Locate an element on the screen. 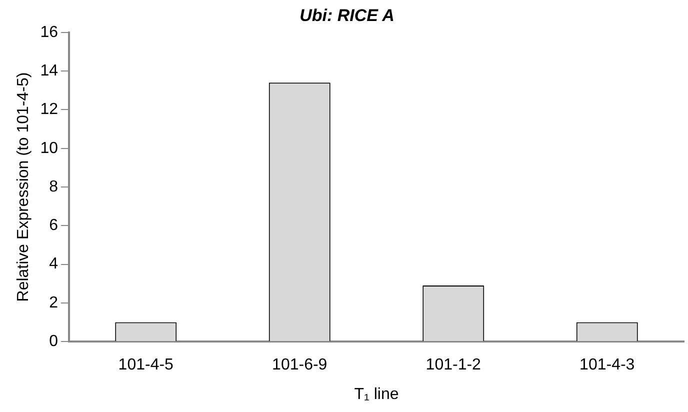  y-axis-title: Relative Expression (to 101-4-5) is located at coordinates (23, 187).